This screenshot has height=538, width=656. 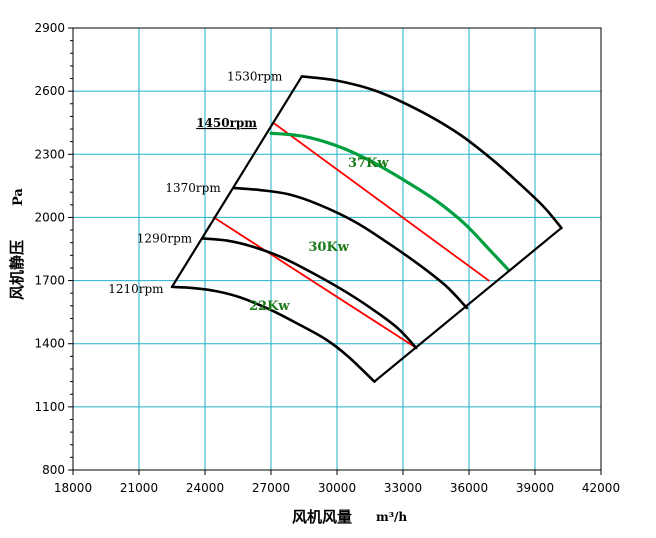 What do you see at coordinates (49, 407) in the screenshot?
I see `y-tick-label: 1100` at bounding box center [49, 407].